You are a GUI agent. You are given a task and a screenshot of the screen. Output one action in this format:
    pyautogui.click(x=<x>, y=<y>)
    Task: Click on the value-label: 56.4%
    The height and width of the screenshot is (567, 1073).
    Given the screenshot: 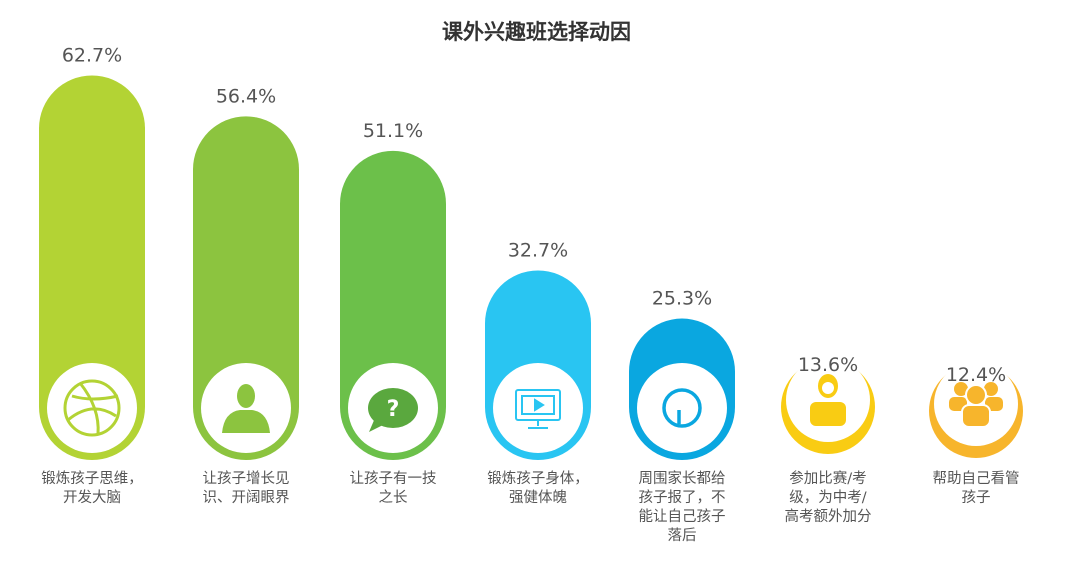 What is the action you would take?
    pyautogui.click(x=246, y=96)
    